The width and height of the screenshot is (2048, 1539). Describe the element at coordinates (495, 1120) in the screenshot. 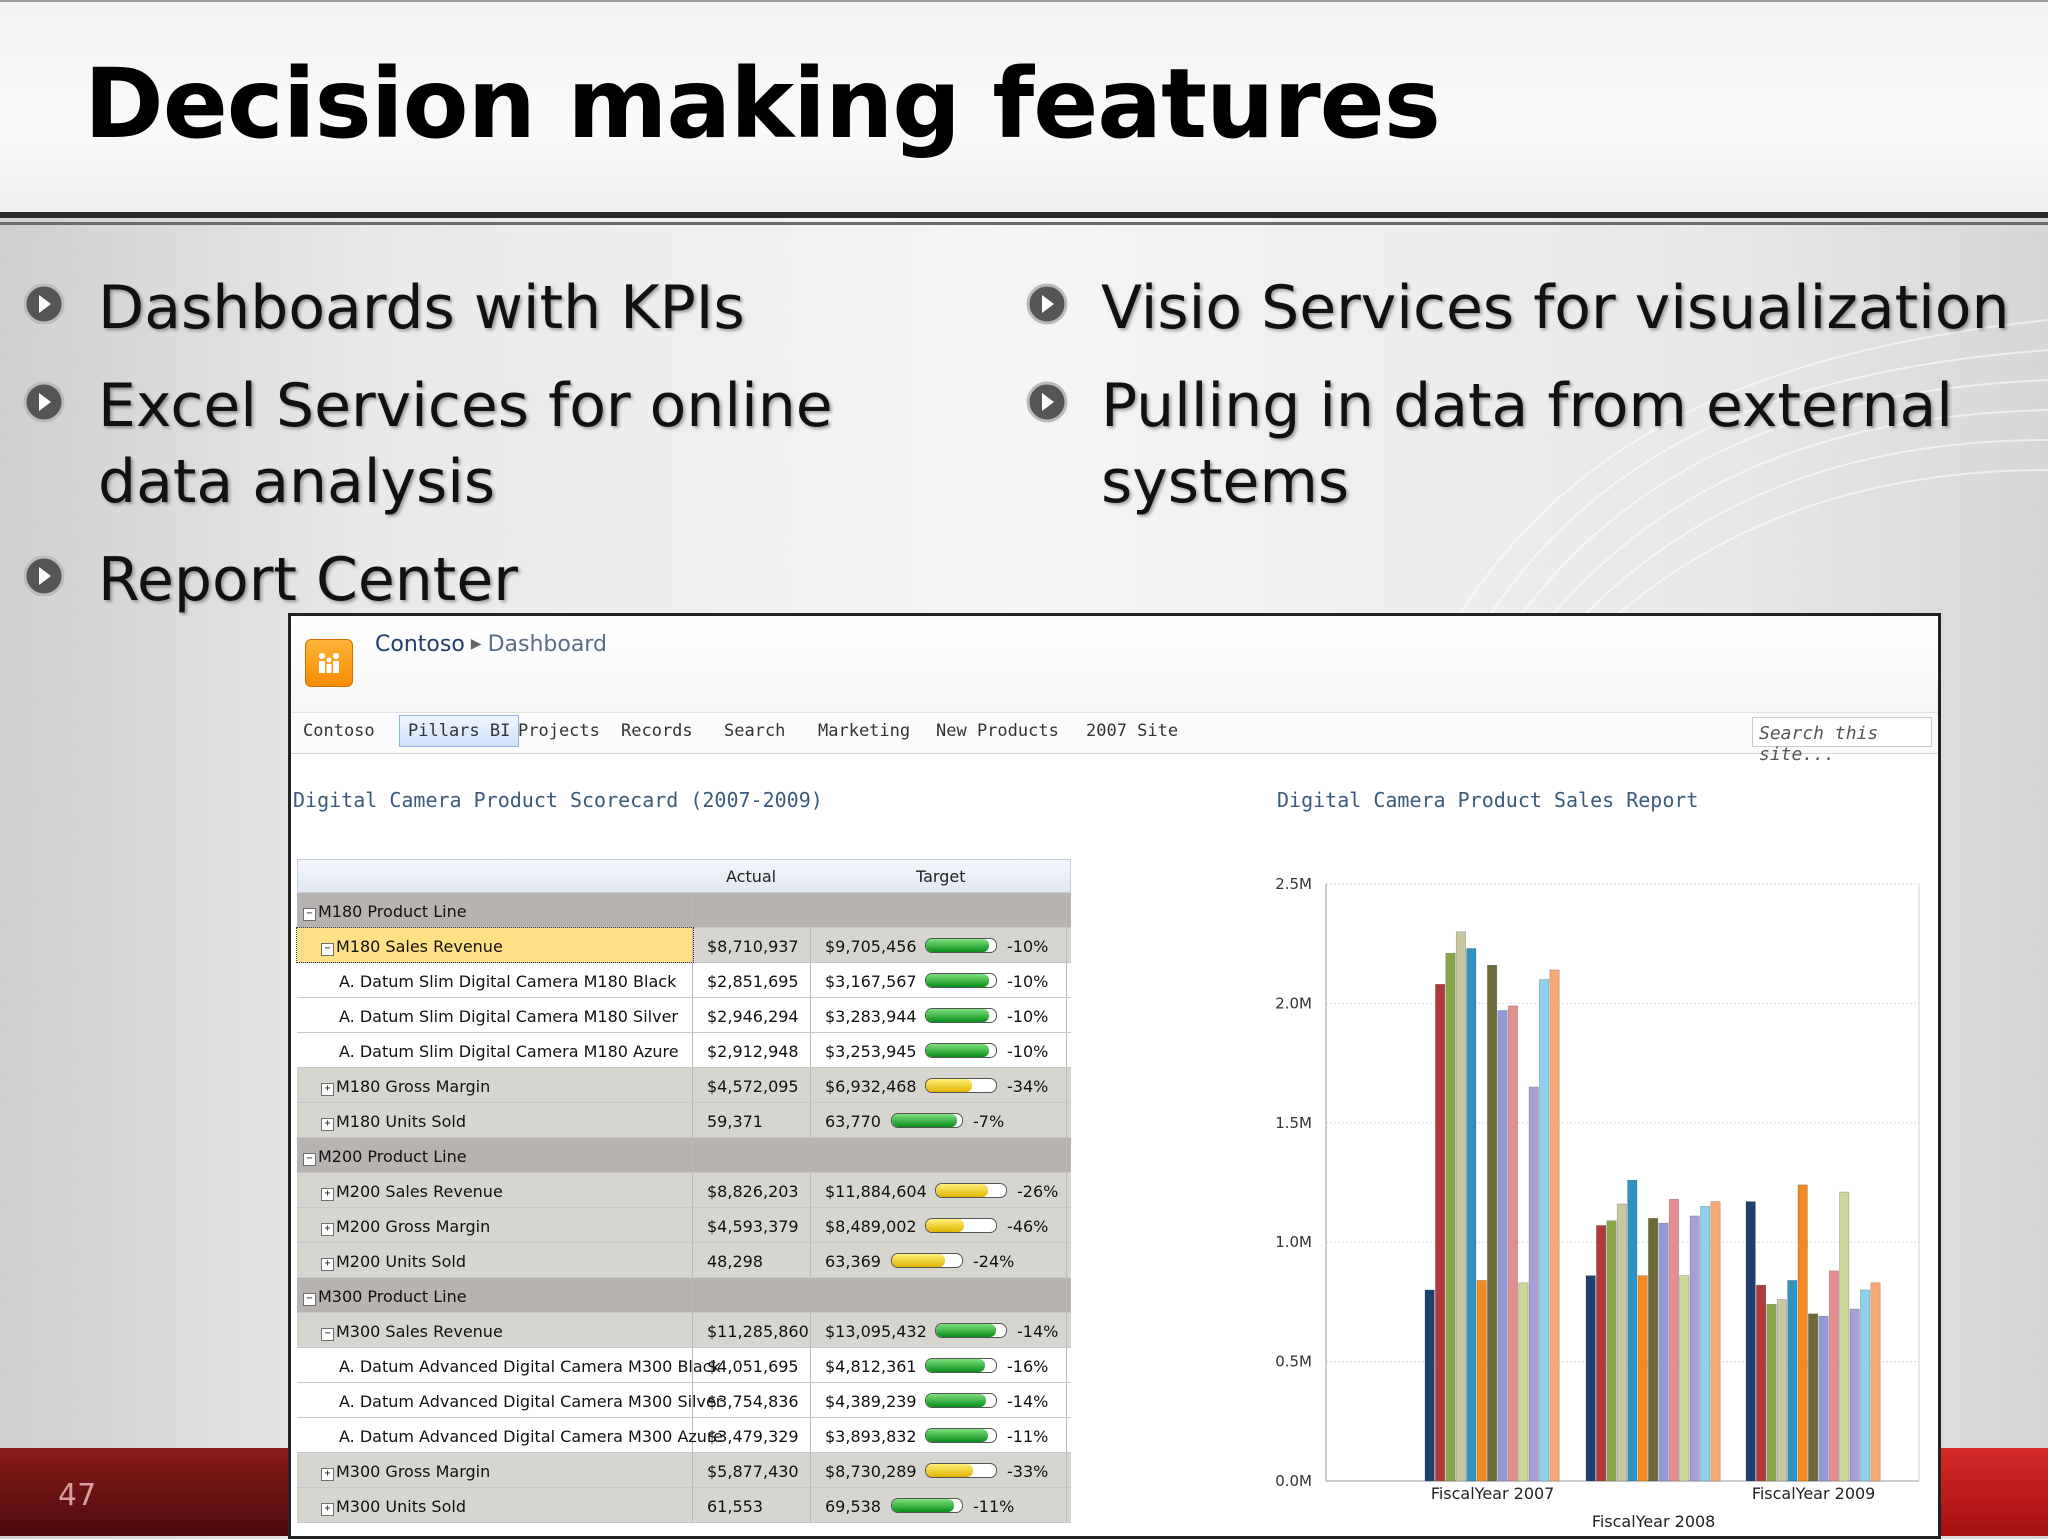

I see `row-name-cell: + M180 Units Sold` at that location.